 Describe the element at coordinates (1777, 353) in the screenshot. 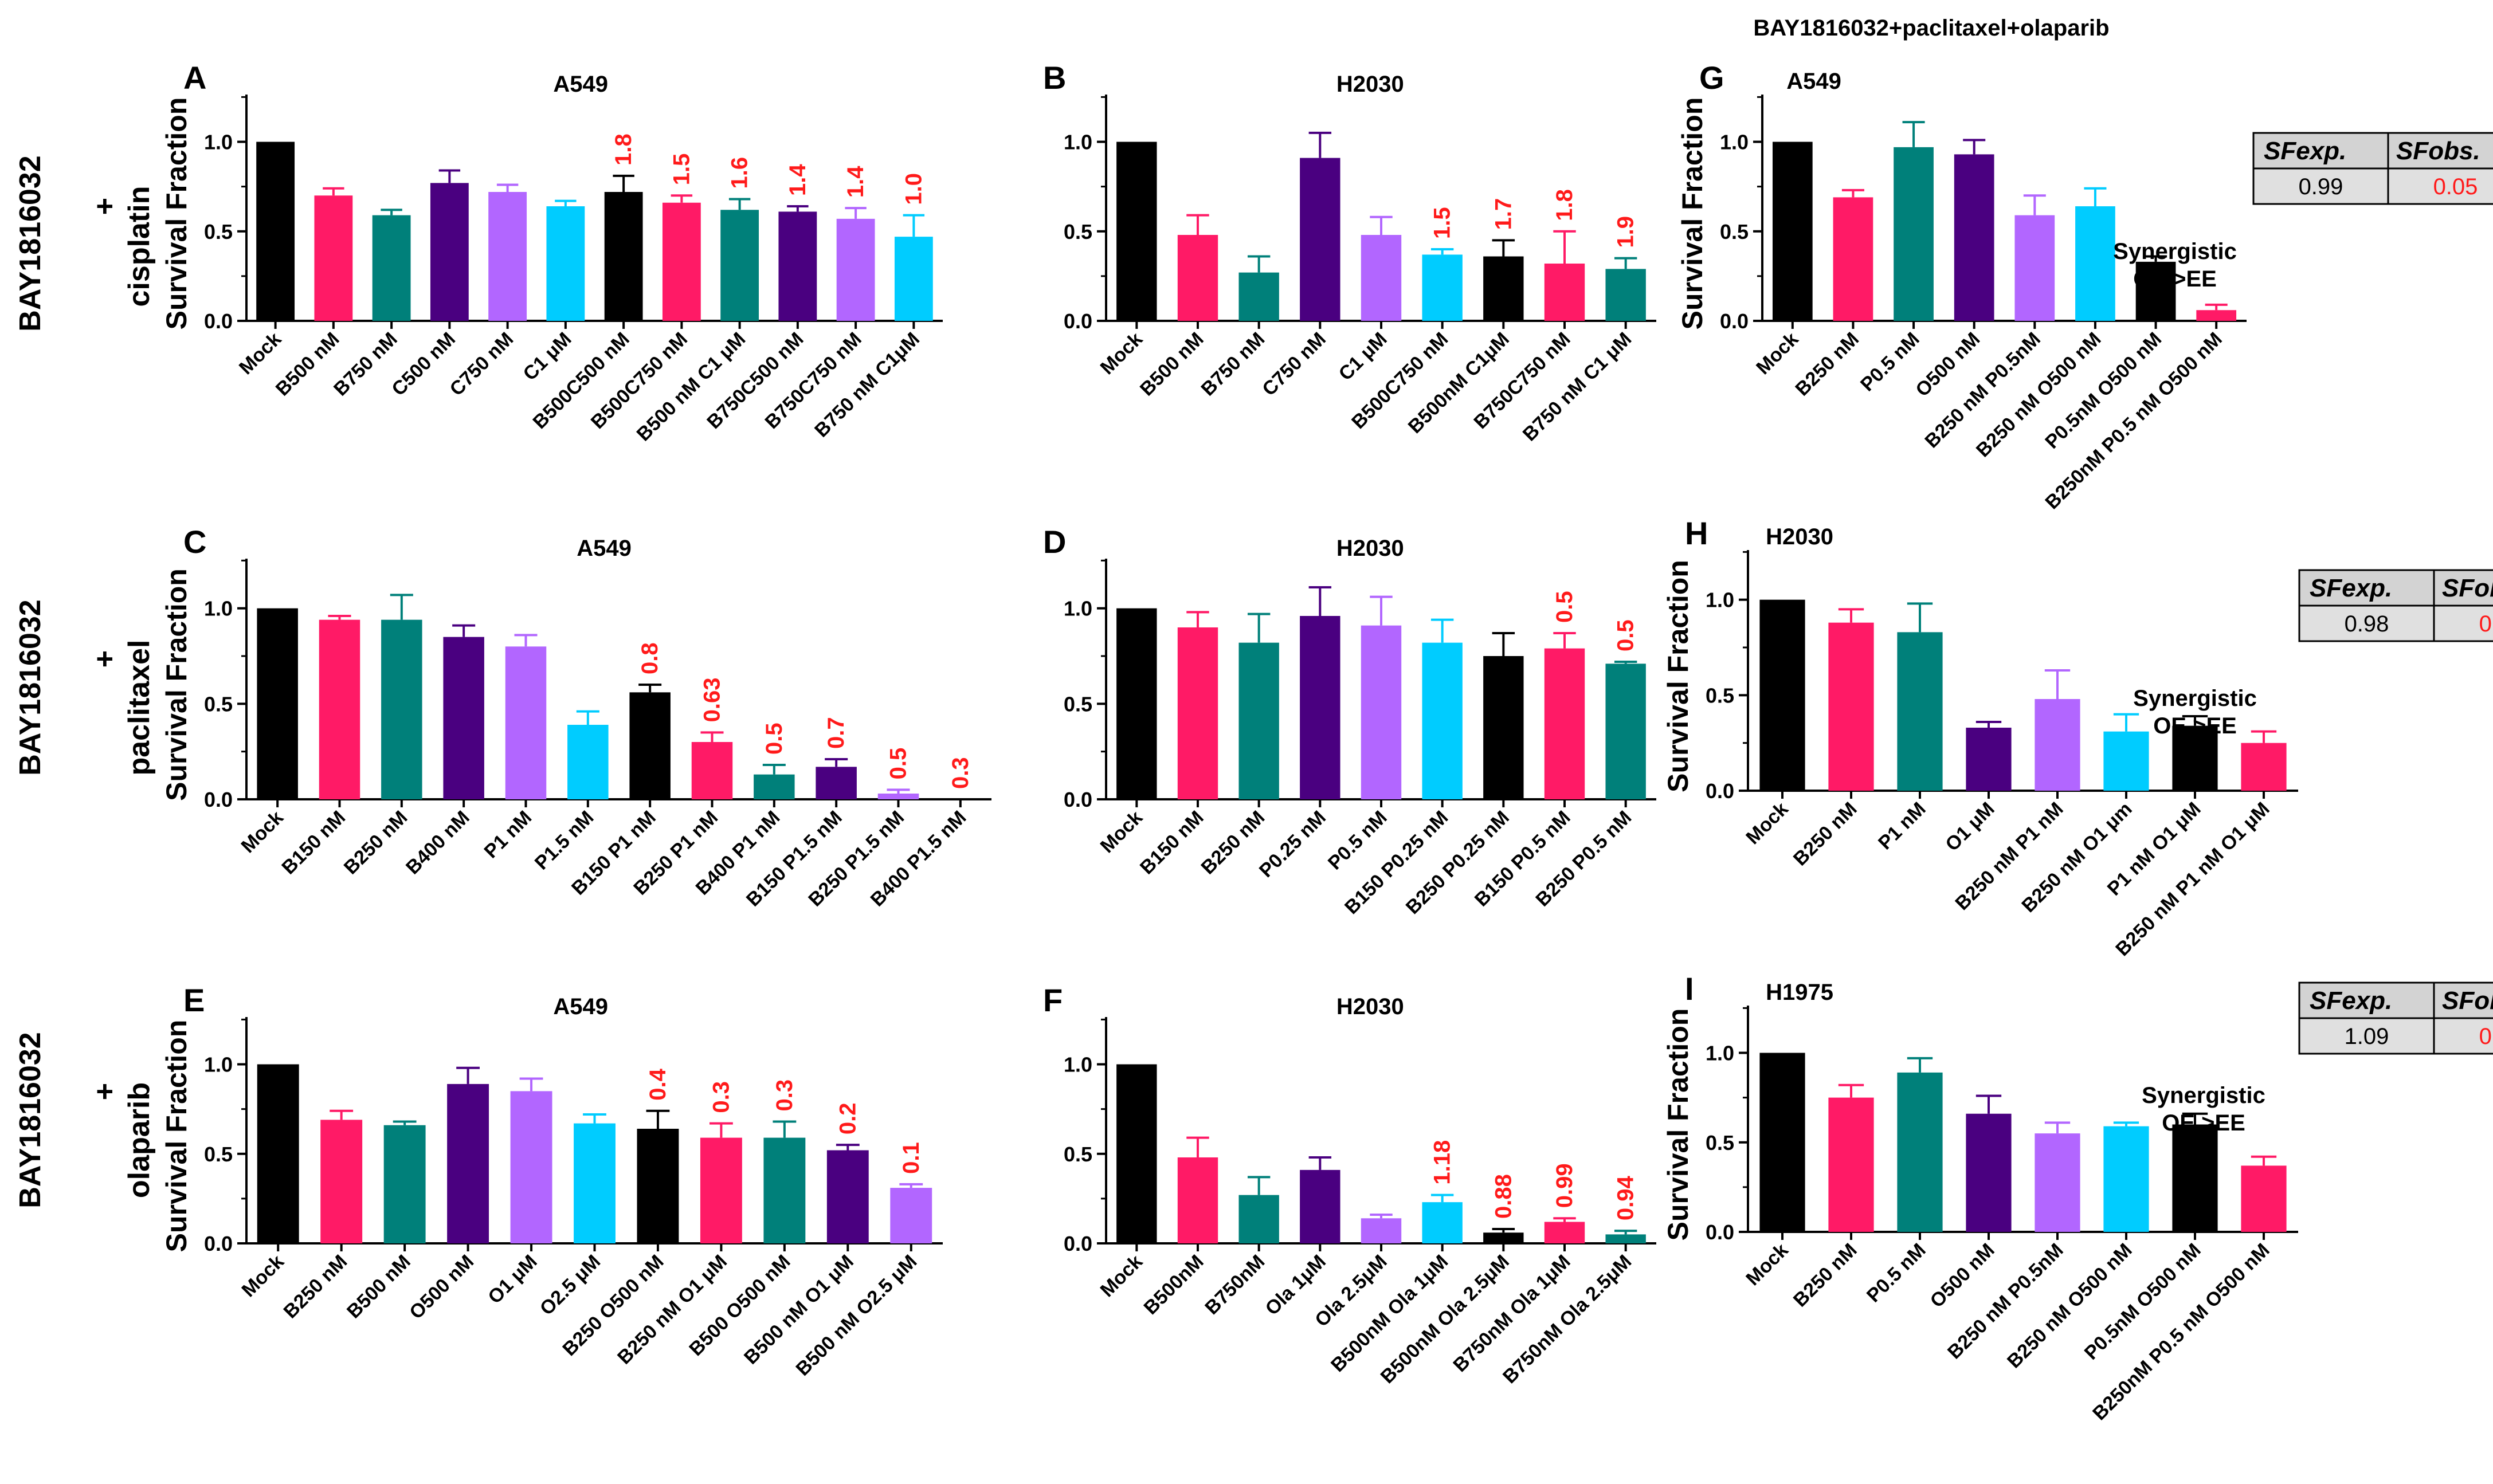

I see `panel-G-xtick-label: Mock` at that location.